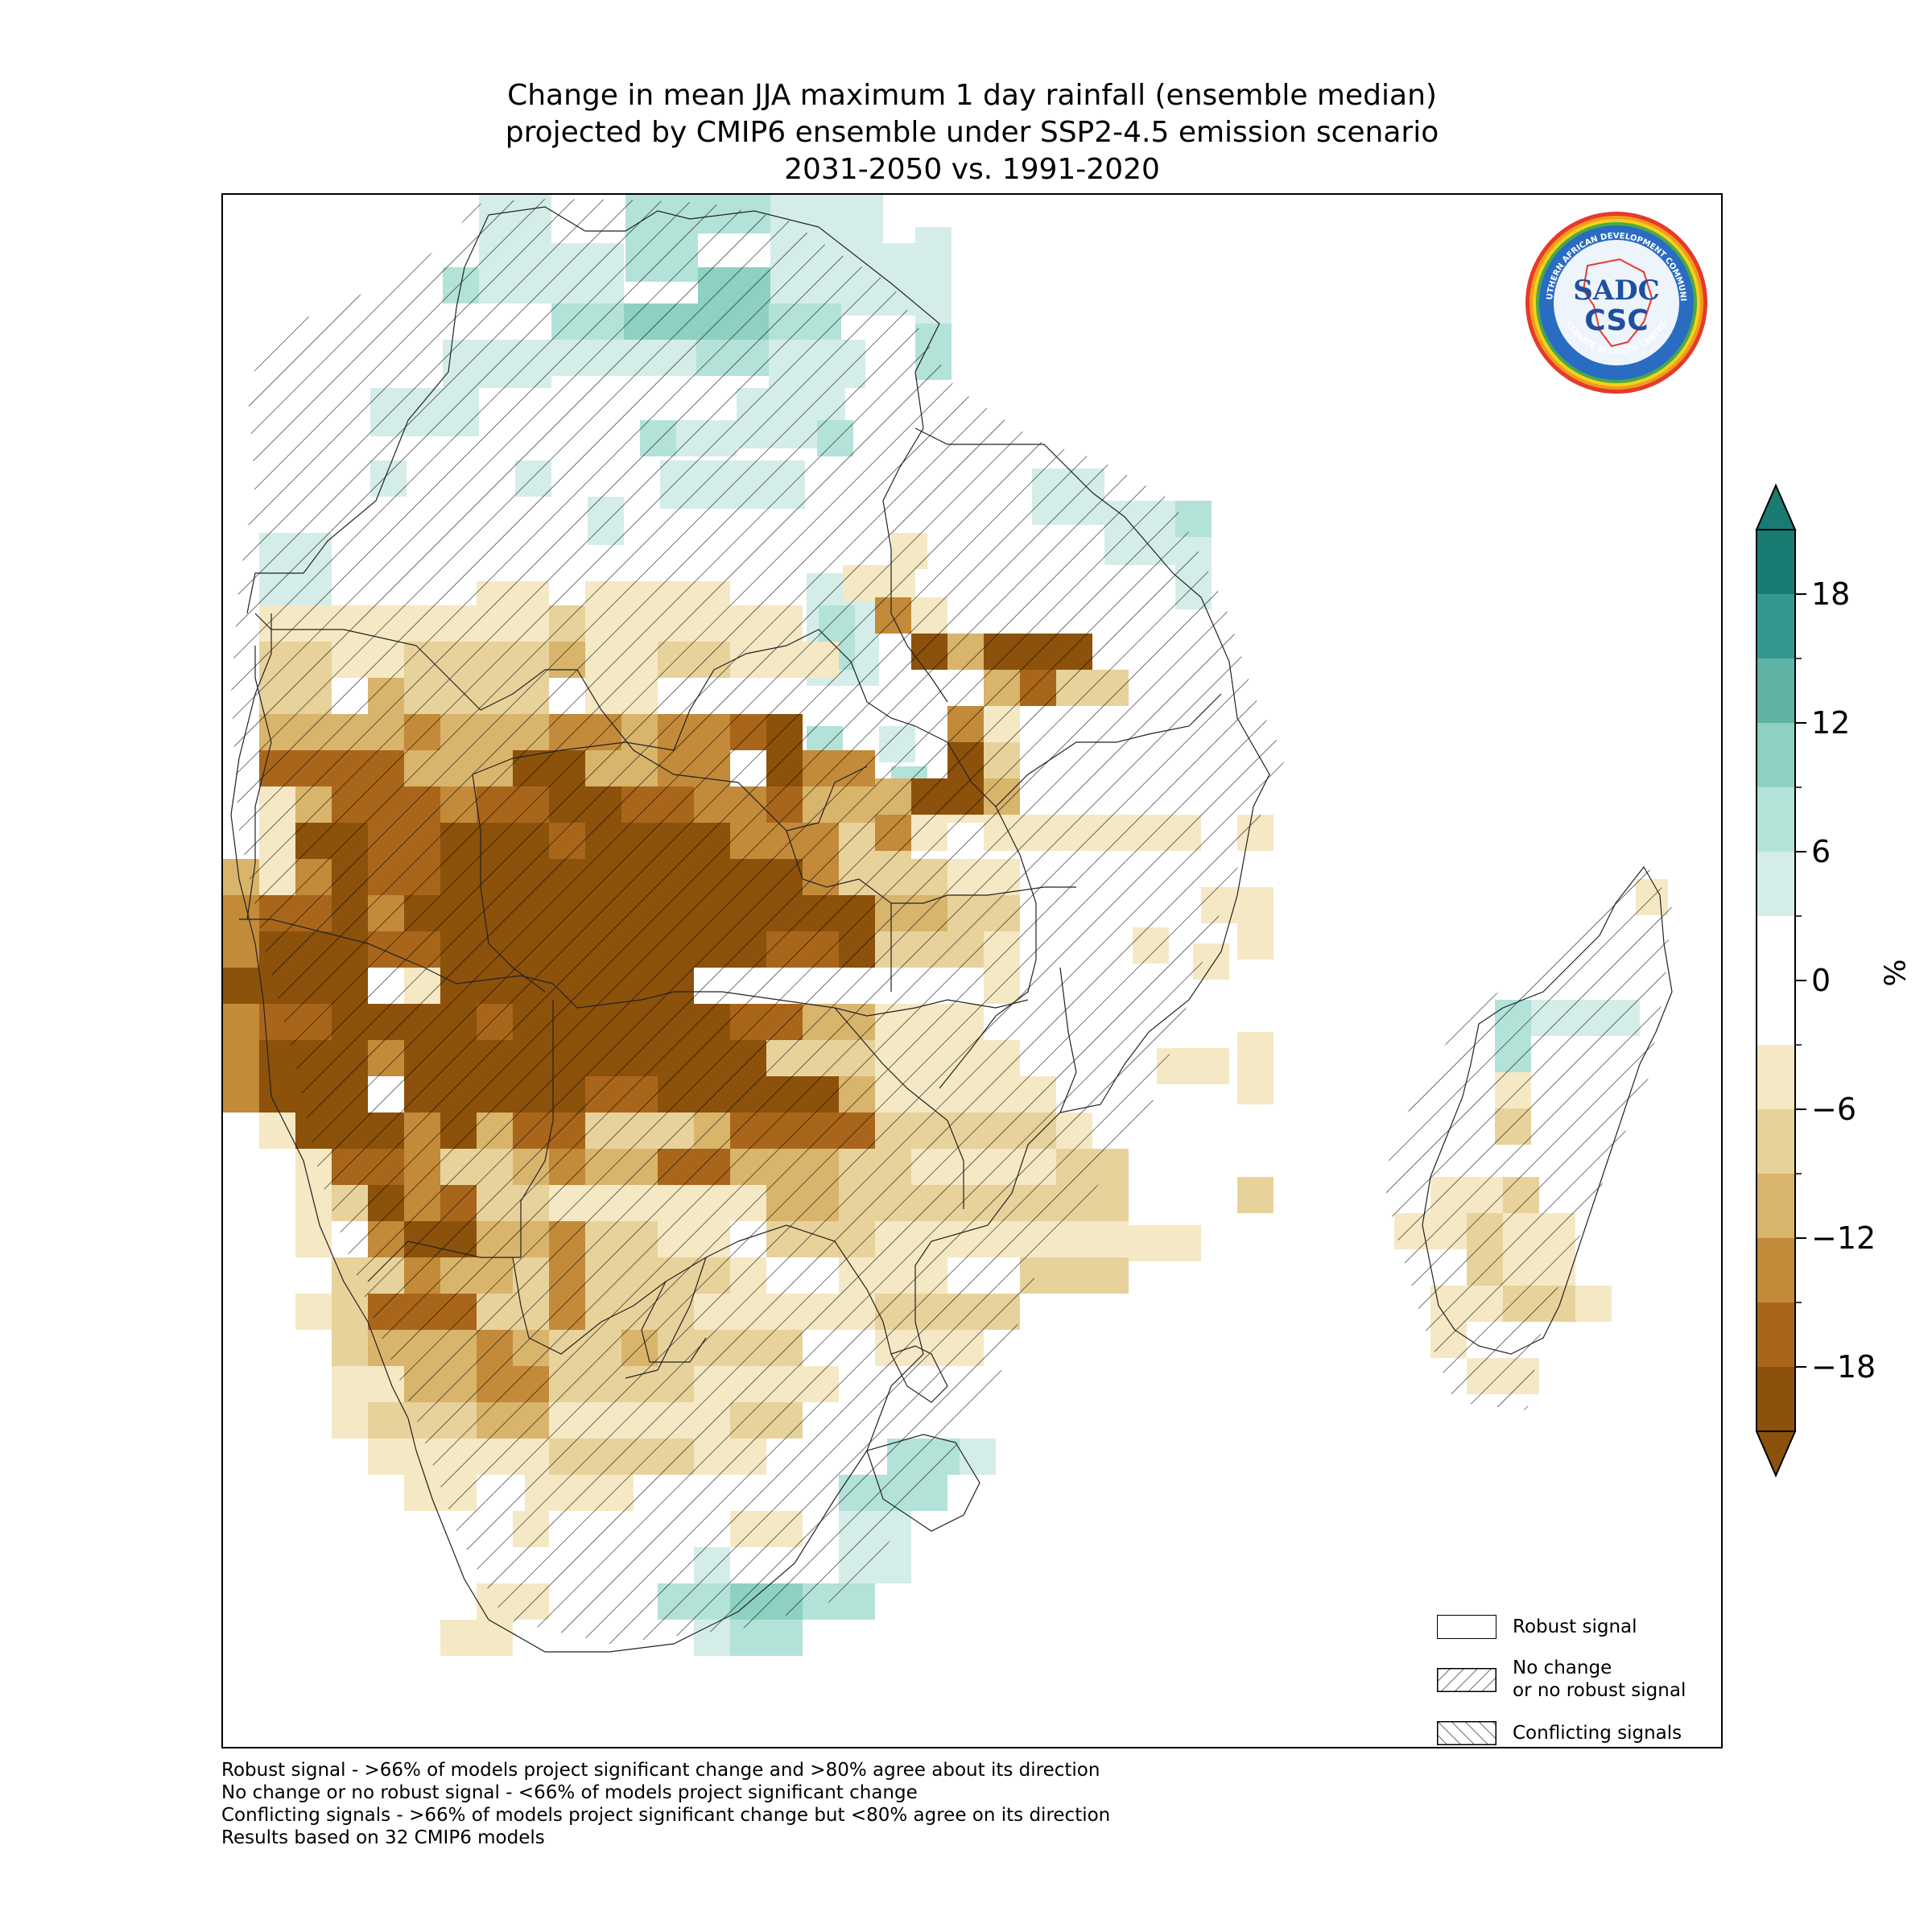 The width and height of the screenshot is (1932, 1932). I want to click on title-line-3: 2031-2050 vs. 1991-2020, so click(972, 169).